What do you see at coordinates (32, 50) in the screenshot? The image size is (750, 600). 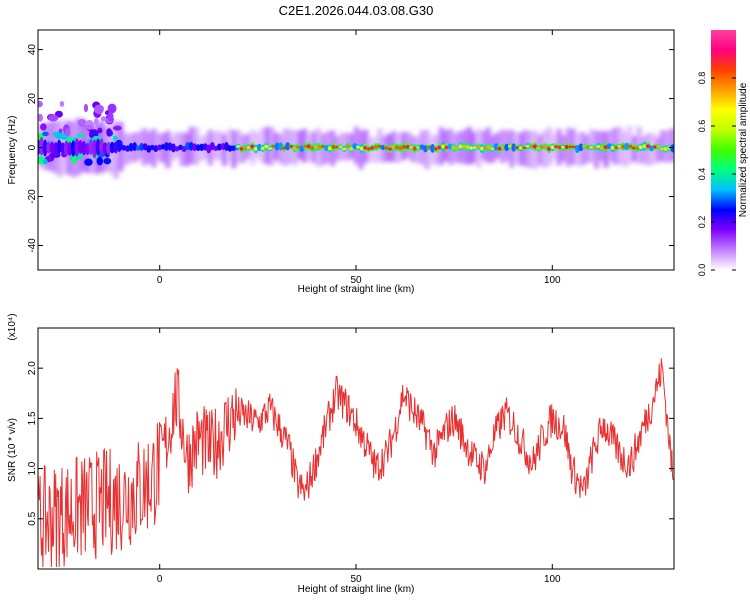 I see `spectrogram-ytick-label: 40` at bounding box center [32, 50].